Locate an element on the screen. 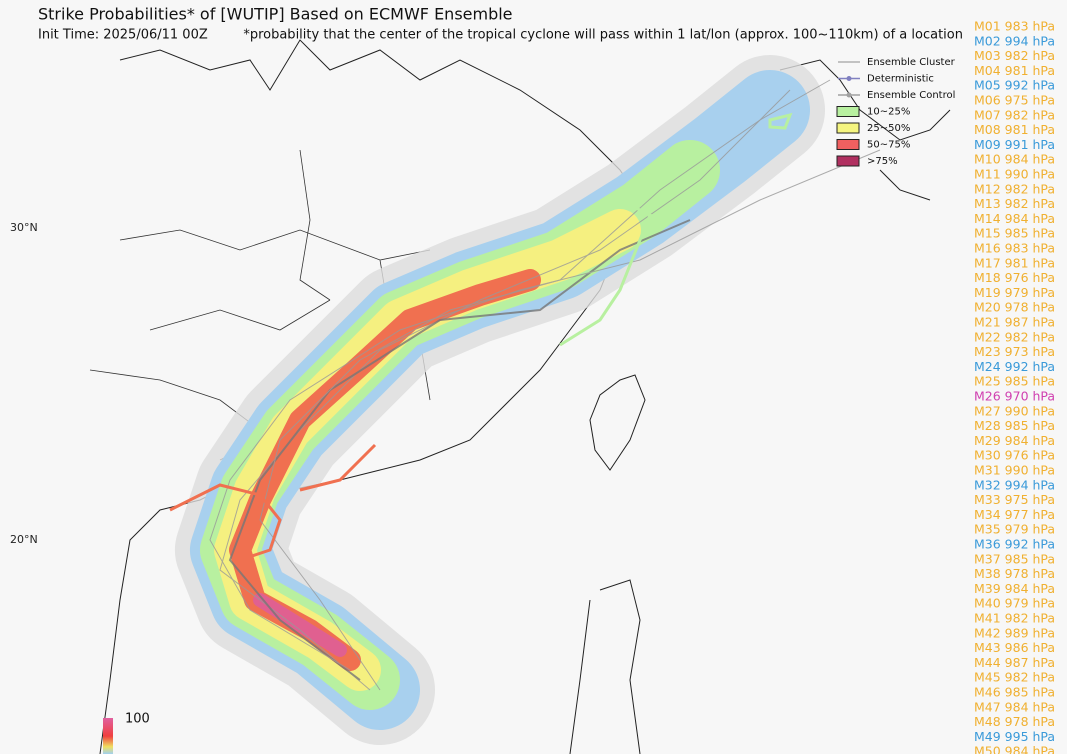 Image resolution: width=1067 pixels, height=754 pixels. member-label: M42 989 hPa is located at coordinates (1014, 632).